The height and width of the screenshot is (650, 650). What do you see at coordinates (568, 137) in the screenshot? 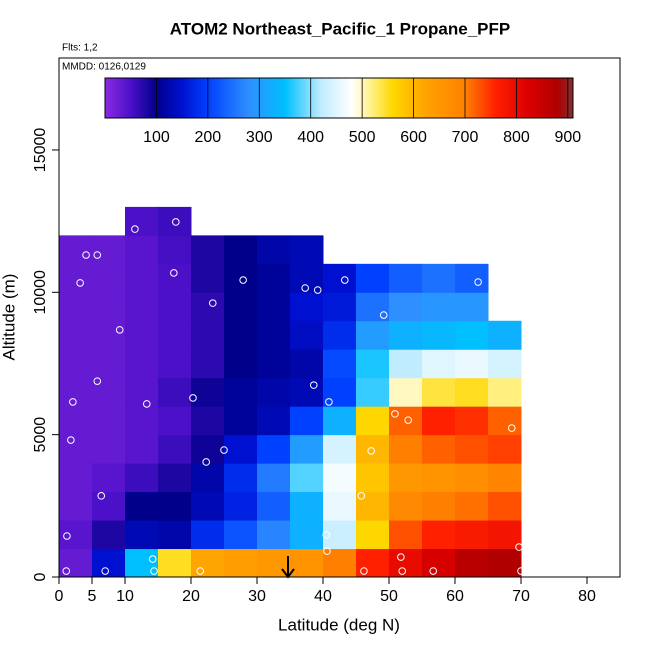
I see `colorbar-tick-label: 900` at bounding box center [568, 137].